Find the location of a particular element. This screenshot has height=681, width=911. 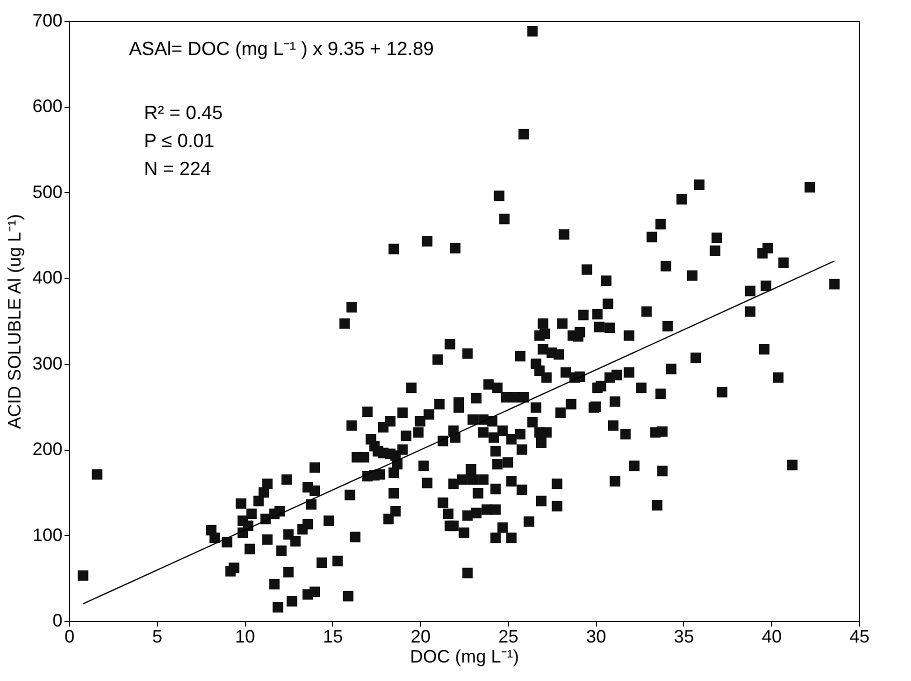

y-tick-label: 100 is located at coordinates (47, 534).